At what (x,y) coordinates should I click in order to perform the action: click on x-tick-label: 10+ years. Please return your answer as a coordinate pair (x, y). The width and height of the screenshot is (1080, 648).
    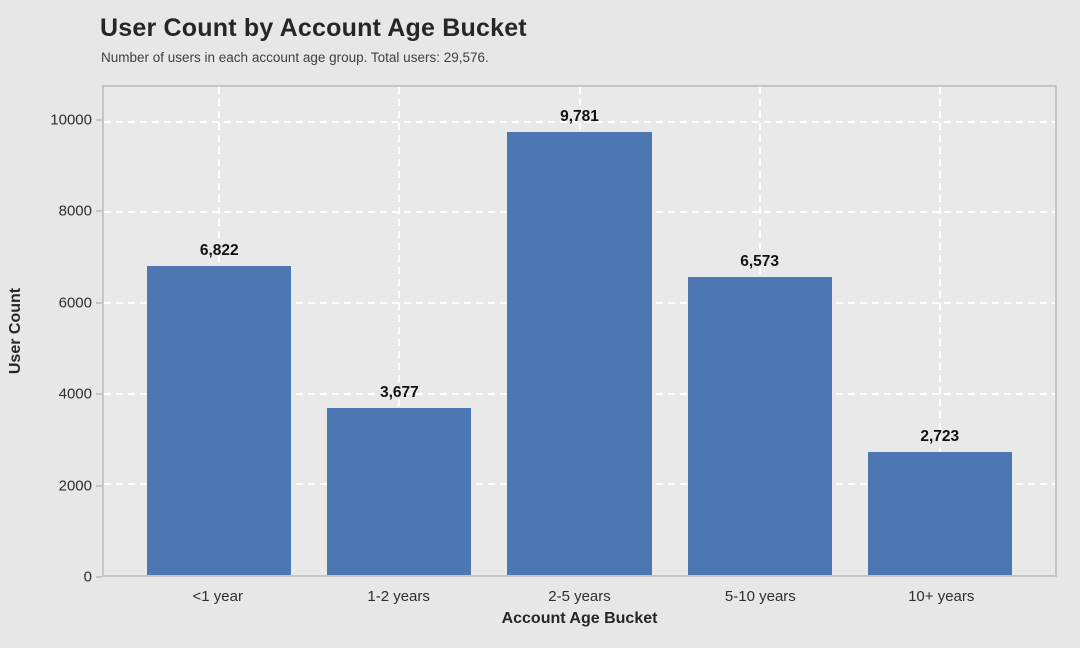
    Looking at the image, I should click on (941, 596).